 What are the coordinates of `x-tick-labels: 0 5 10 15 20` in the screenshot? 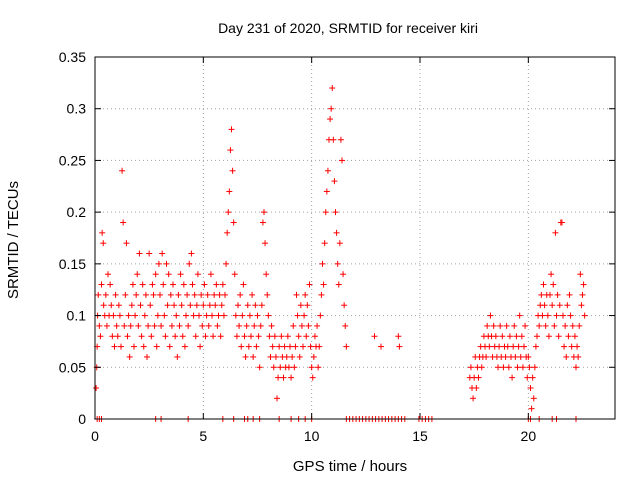 It's located at (313, 436).